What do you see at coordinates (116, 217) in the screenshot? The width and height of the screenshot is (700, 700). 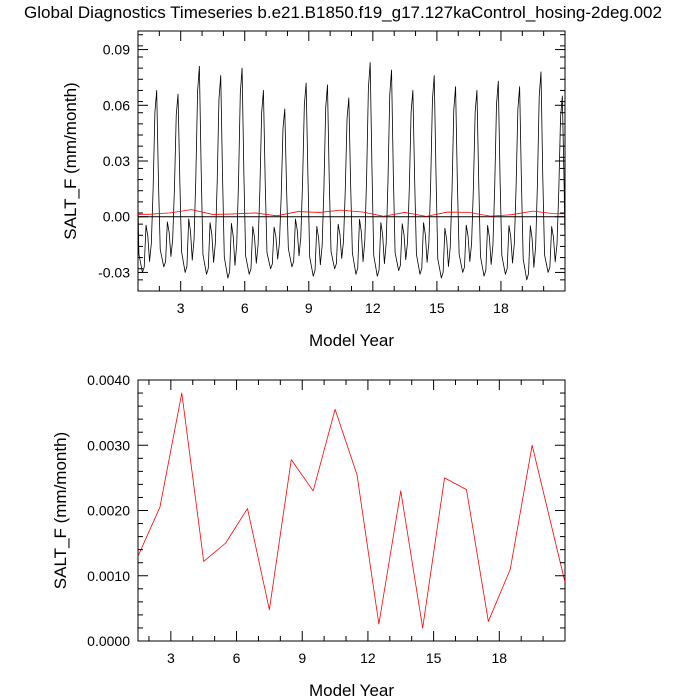 I see `y-tick-label: 0.00` at bounding box center [116, 217].